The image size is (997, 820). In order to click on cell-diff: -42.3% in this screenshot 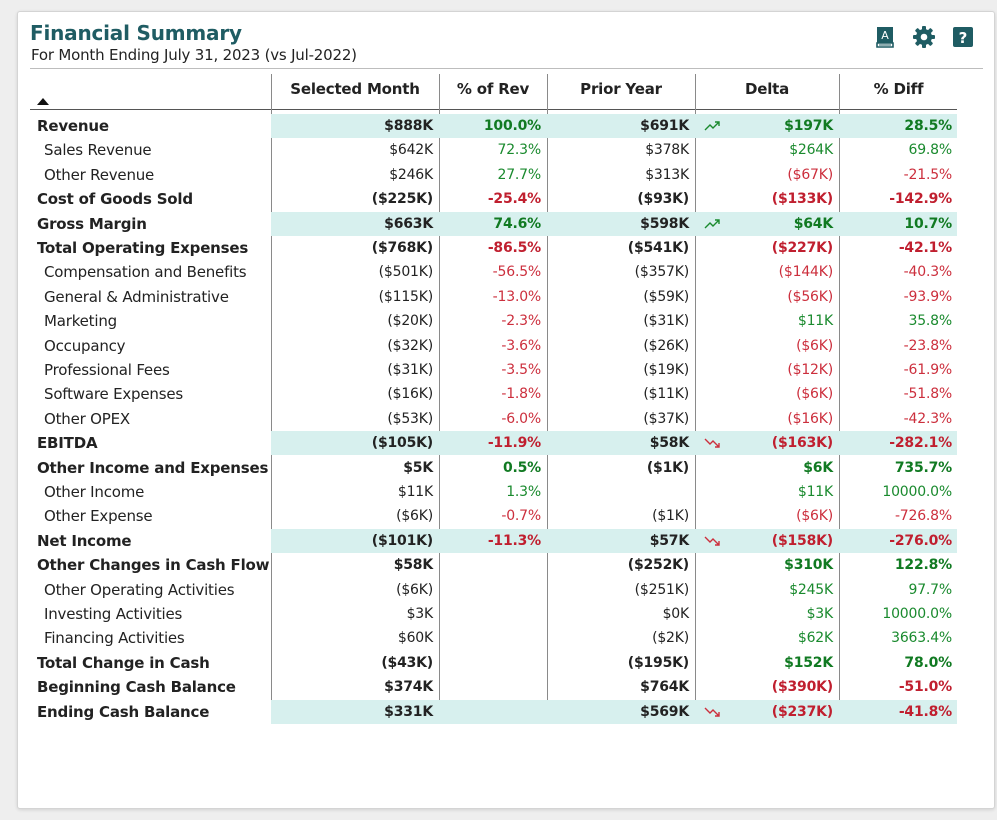, I will do `click(928, 419)`.